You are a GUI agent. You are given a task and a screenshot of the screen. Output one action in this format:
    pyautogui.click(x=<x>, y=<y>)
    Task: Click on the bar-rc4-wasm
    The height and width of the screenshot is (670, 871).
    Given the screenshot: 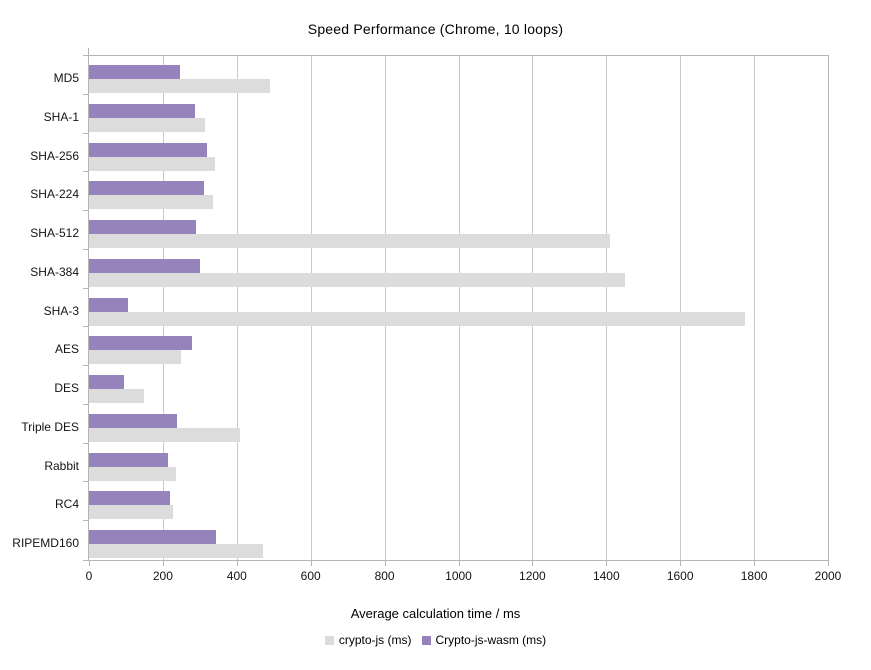 What is the action you would take?
    pyautogui.click(x=129, y=498)
    